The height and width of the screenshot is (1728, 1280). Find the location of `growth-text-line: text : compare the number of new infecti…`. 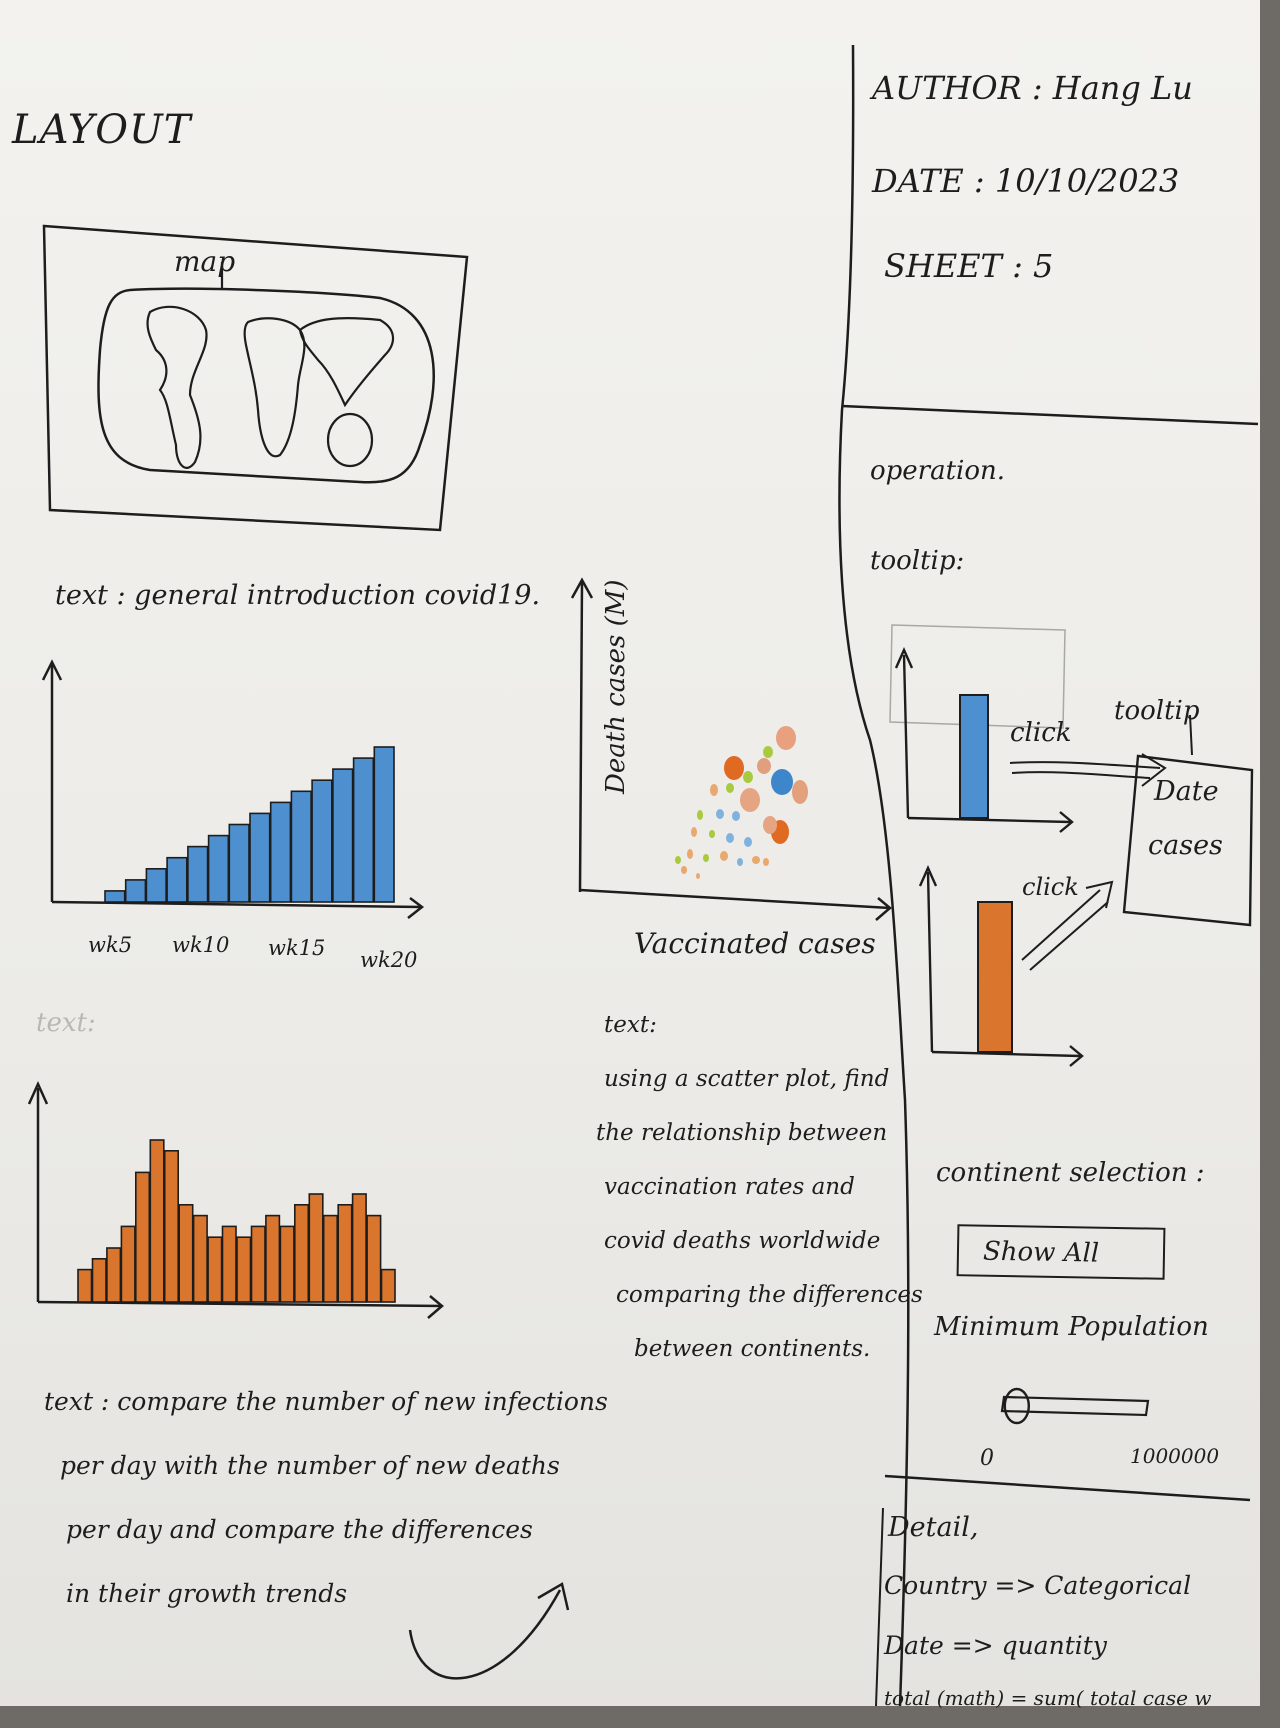

growth-text-line: text : compare the number of new infecti… is located at coordinates (326, 1401).